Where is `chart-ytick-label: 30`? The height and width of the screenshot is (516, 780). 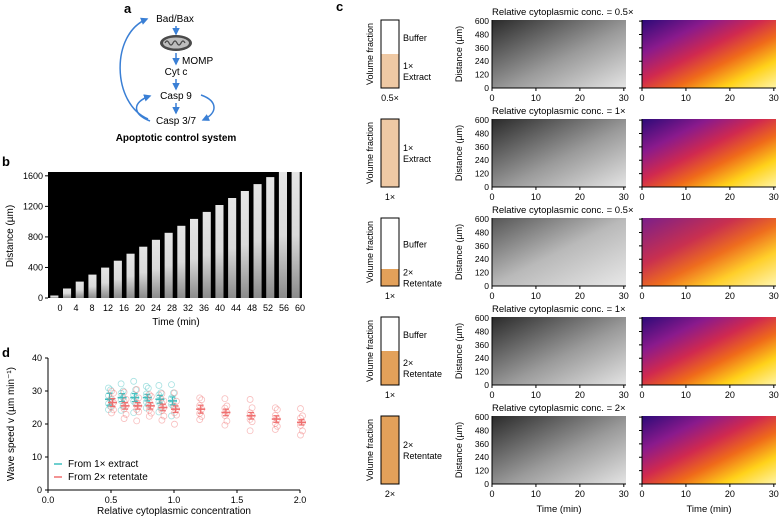 chart-ytick-label: 30 is located at coordinates (37, 391).